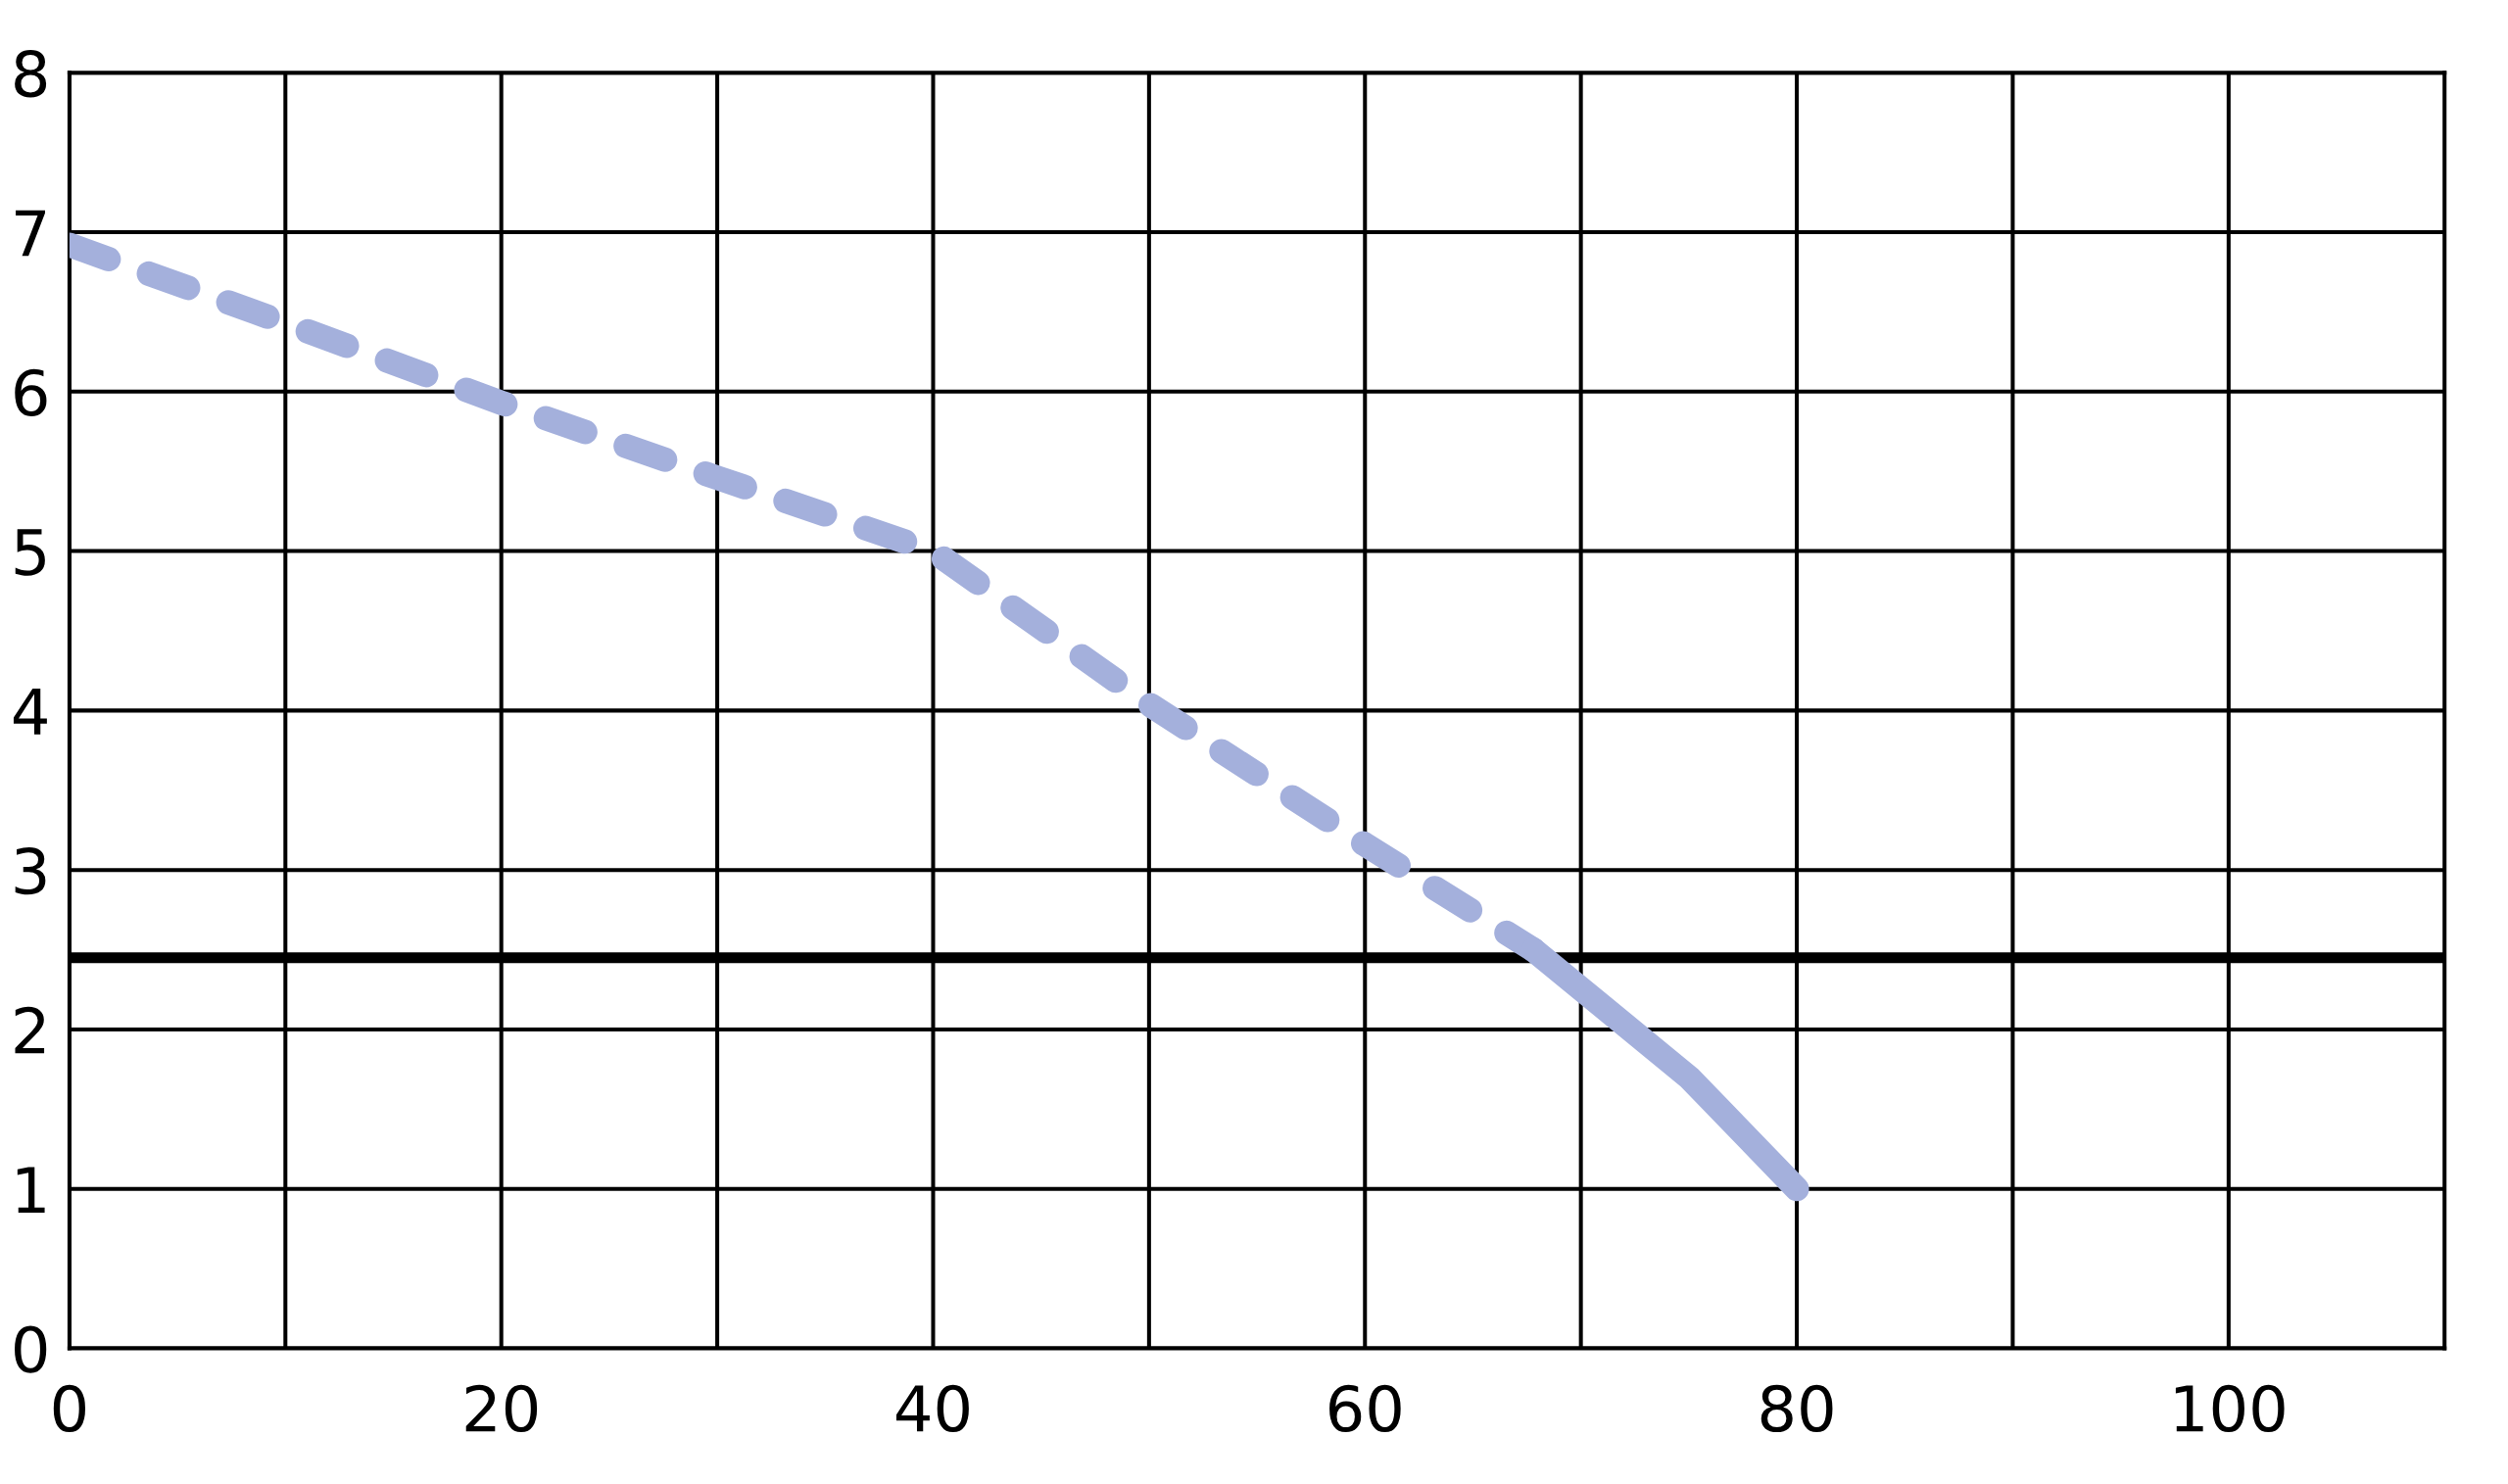  Describe the element at coordinates (31, 1349) in the screenshot. I see `y-tick-label: 0` at that location.